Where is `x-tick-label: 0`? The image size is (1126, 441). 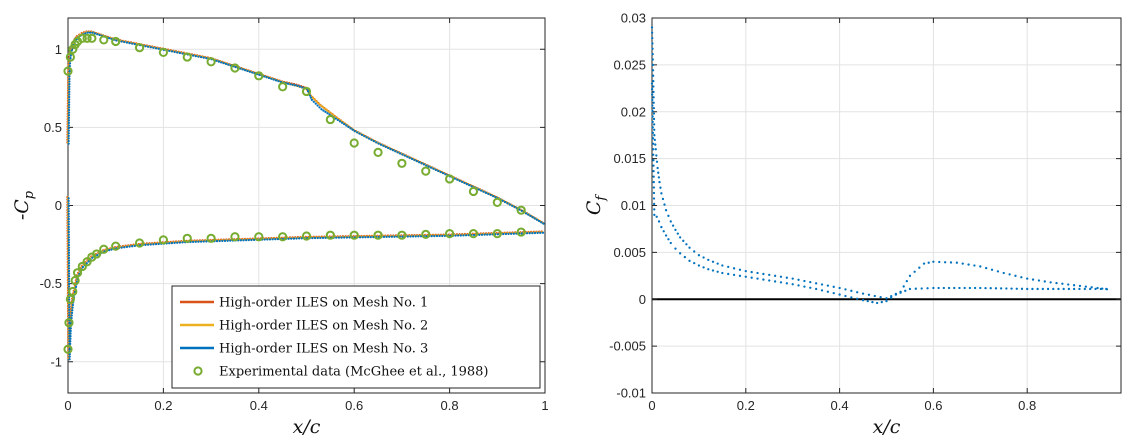
x-tick-label: 0 is located at coordinates (67, 405).